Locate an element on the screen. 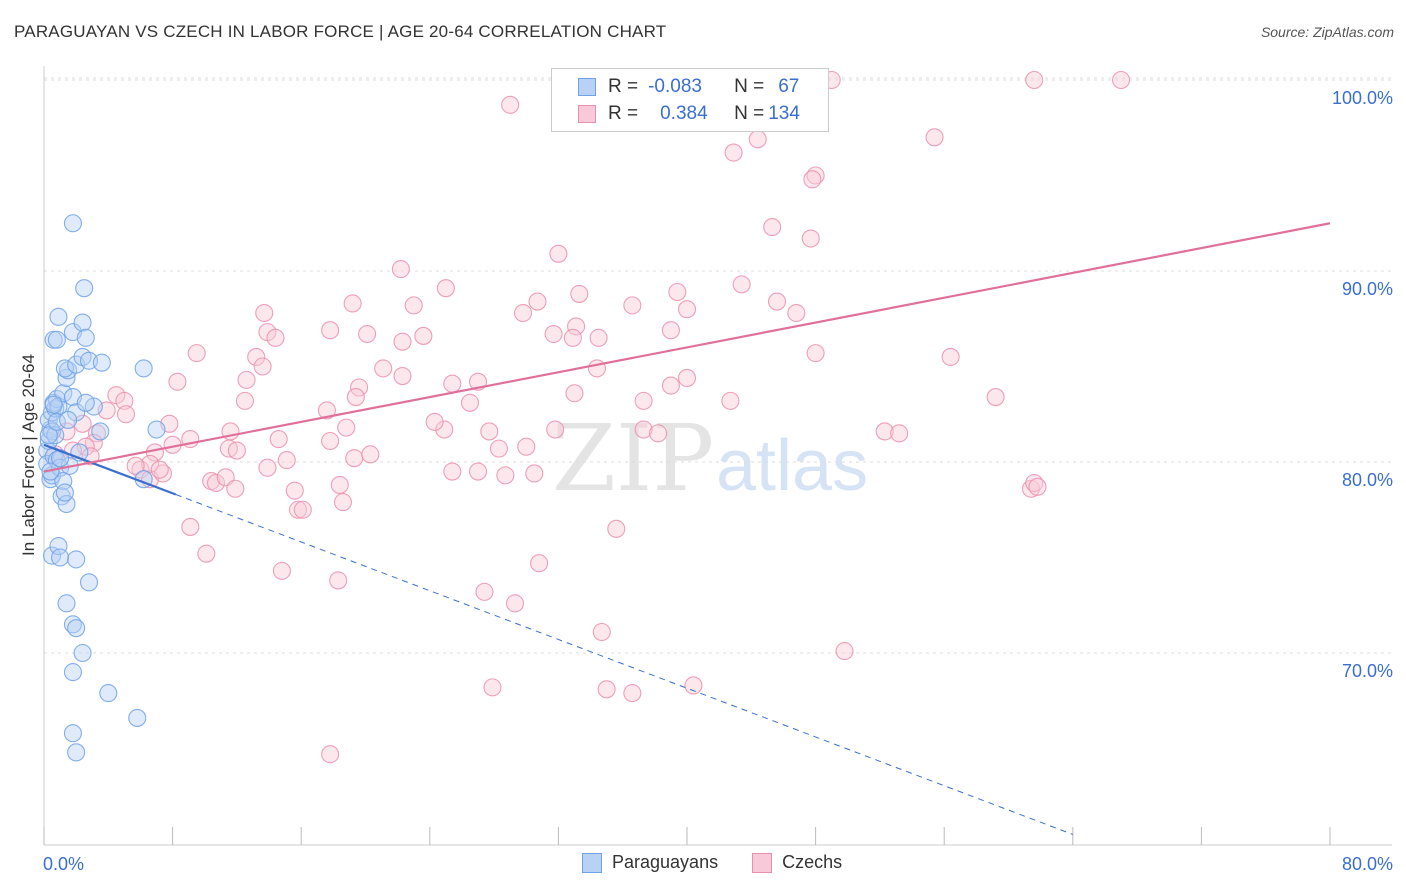 This screenshot has height=892, width=1406. paraguayan-trend-line is located at coordinates (110, 469).